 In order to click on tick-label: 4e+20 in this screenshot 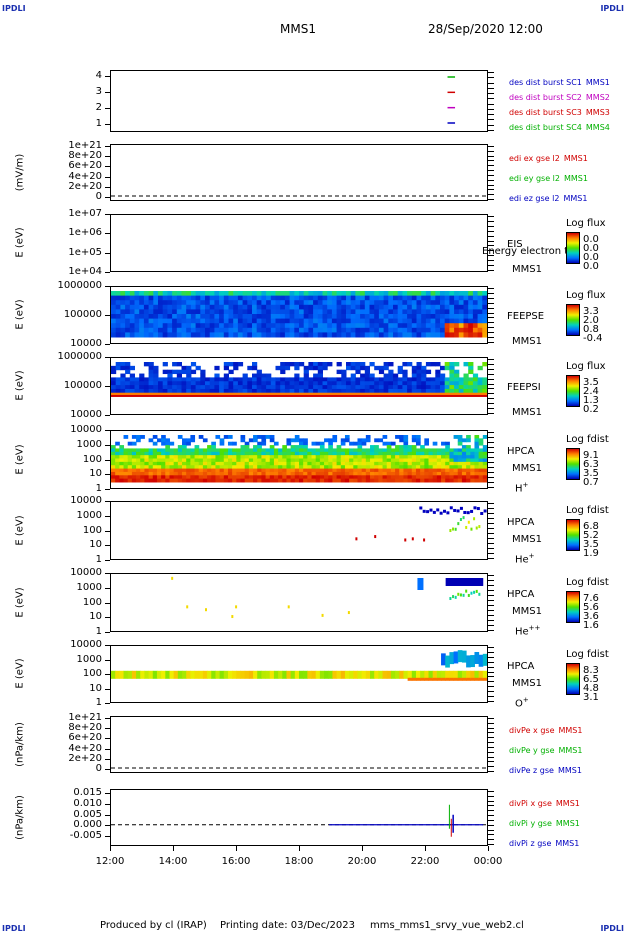, I will do `click(85, 748)`.